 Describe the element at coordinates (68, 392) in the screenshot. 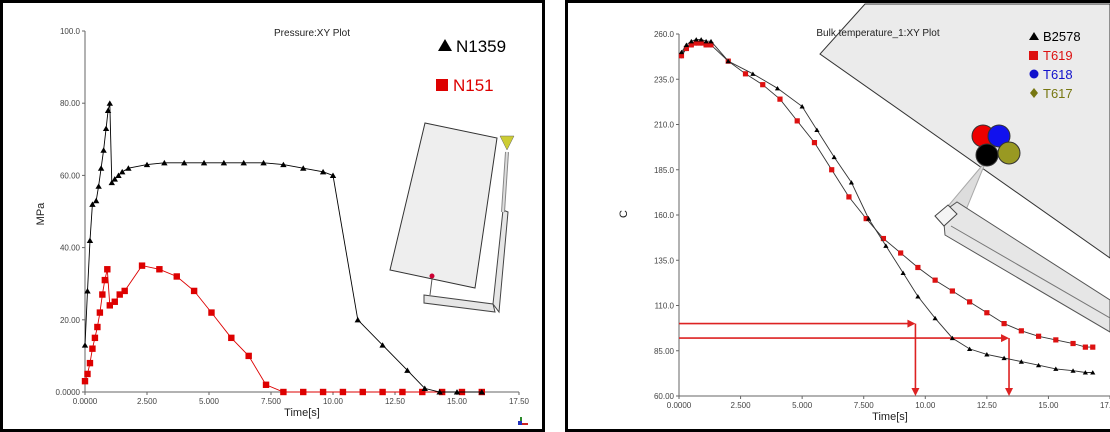

I see `y-tick-label: 0.0000` at that location.